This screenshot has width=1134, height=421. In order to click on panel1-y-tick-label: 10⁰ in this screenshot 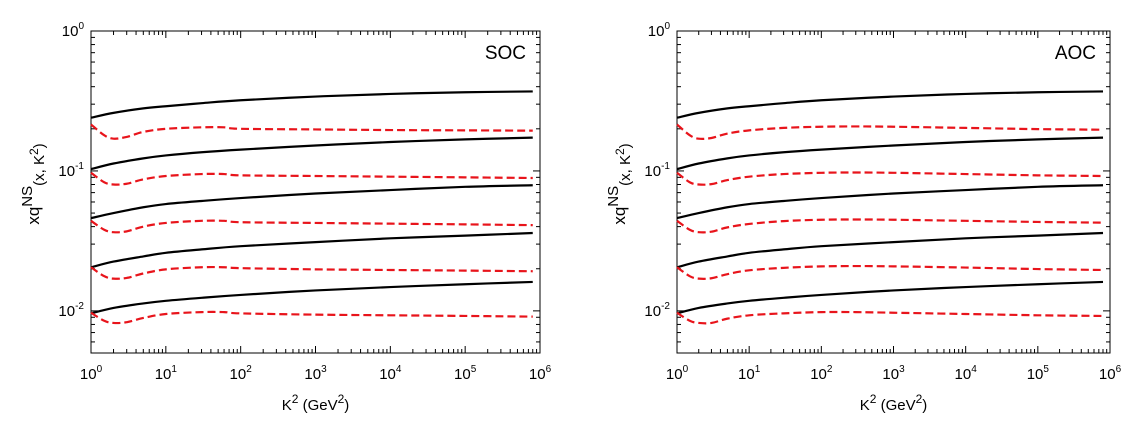, I will do `click(73, 30)`.